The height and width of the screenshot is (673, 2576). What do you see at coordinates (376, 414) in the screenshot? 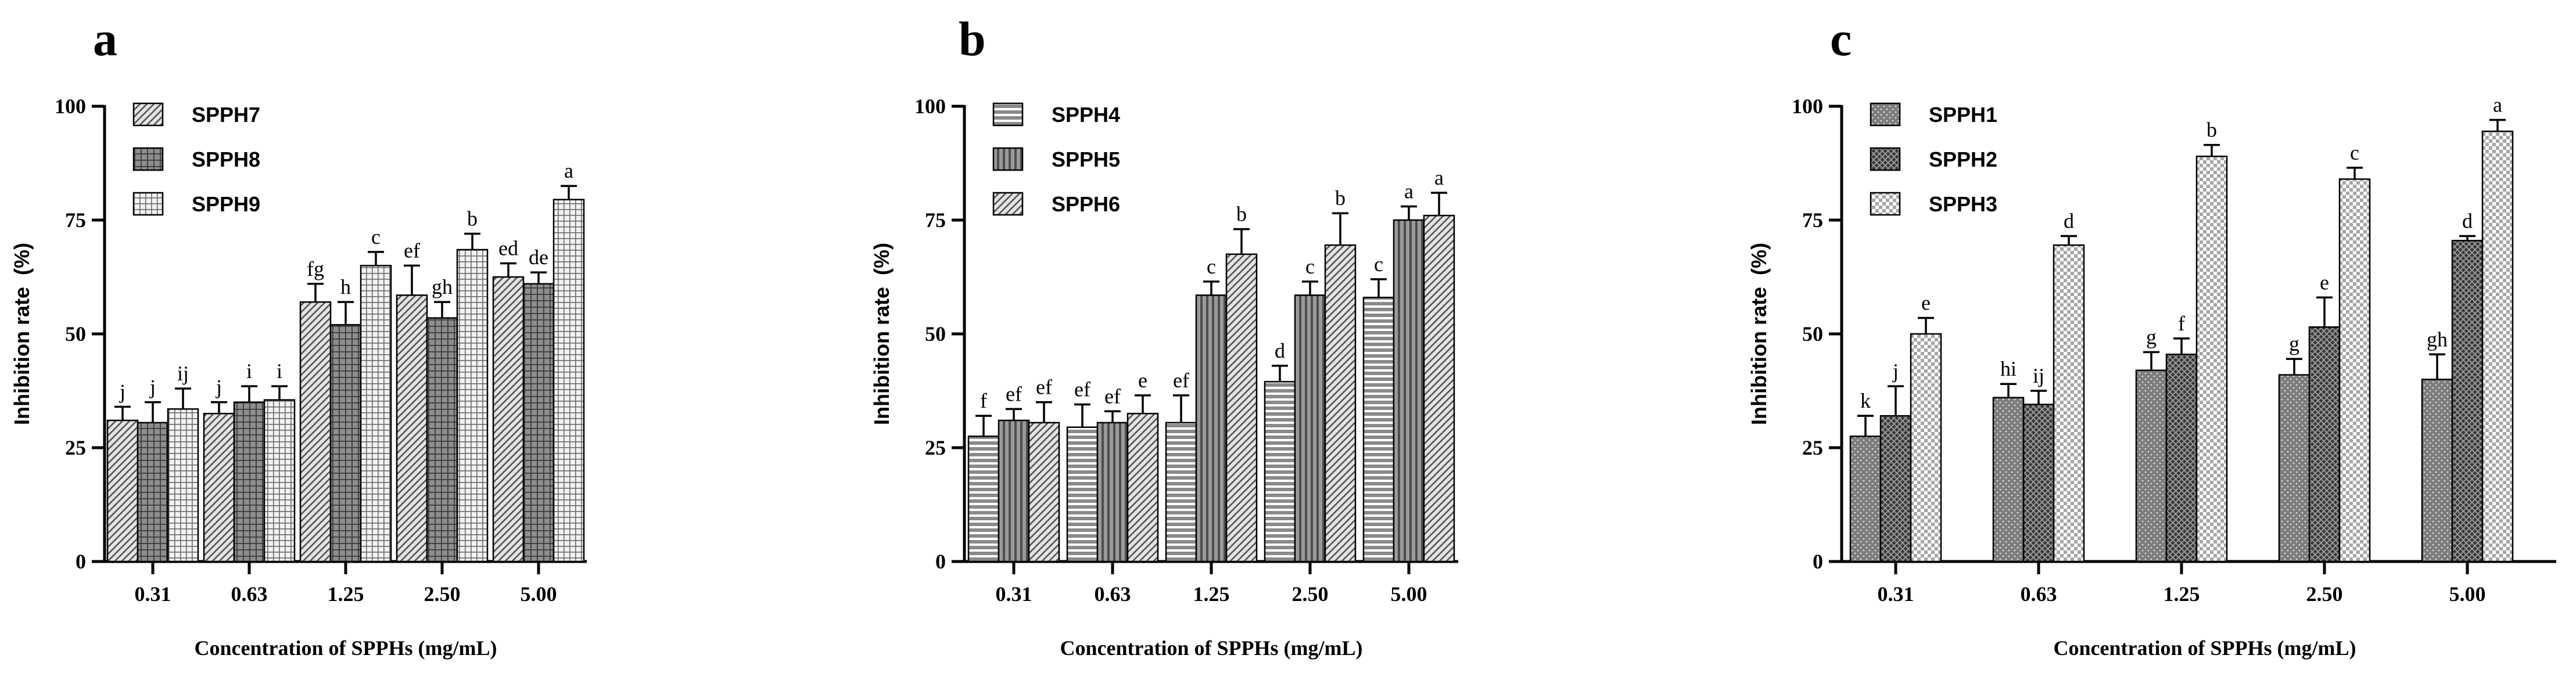
I see `bar-spph9-1.25` at bounding box center [376, 414].